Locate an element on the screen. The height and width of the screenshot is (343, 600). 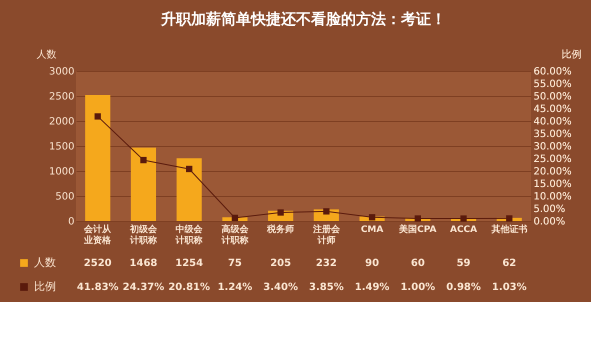
y-tick-label: 3000 is located at coordinates (61, 72).